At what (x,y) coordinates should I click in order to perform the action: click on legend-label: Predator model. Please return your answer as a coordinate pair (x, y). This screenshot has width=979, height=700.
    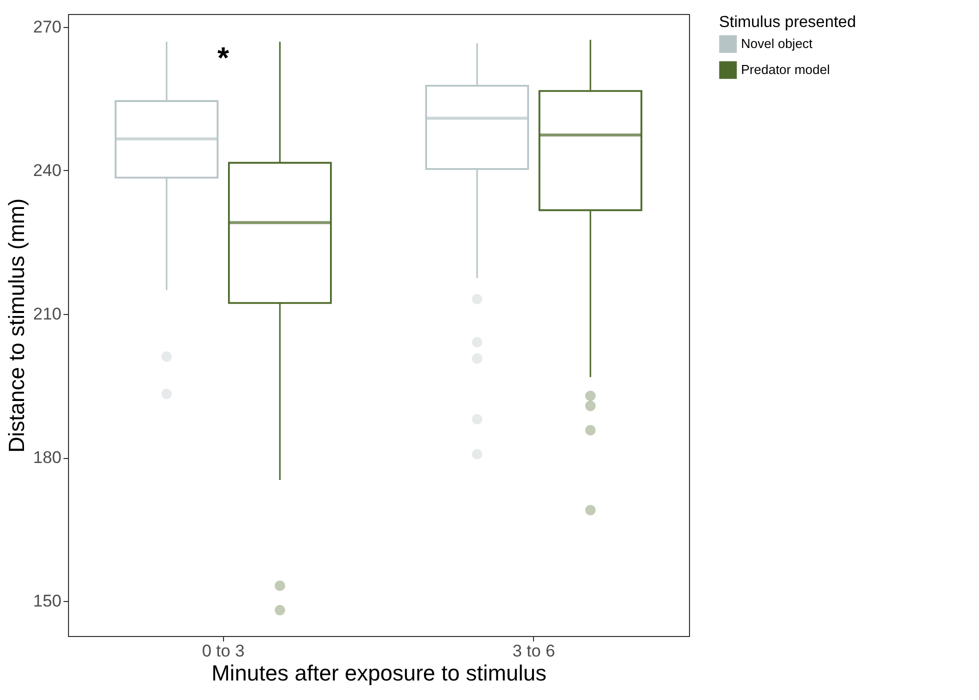
    Looking at the image, I should click on (785, 69).